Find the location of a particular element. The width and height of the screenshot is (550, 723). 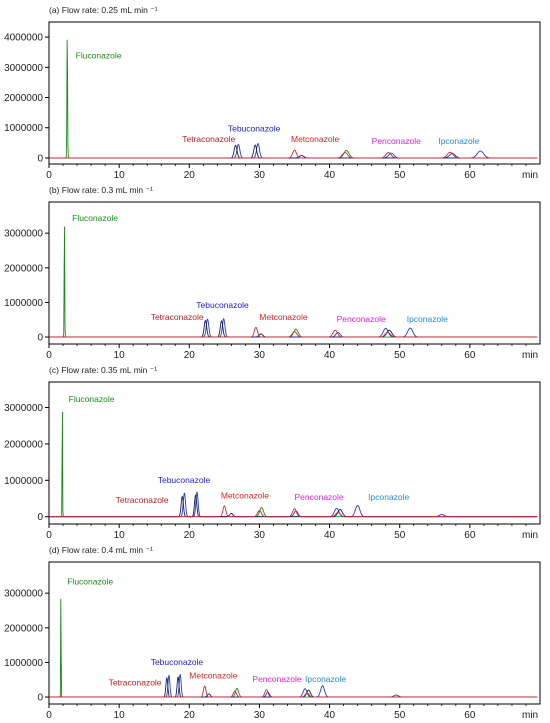

panel-title: (d) Flow rate: 0.4 mL min ⁻¹ is located at coordinates (101, 550).